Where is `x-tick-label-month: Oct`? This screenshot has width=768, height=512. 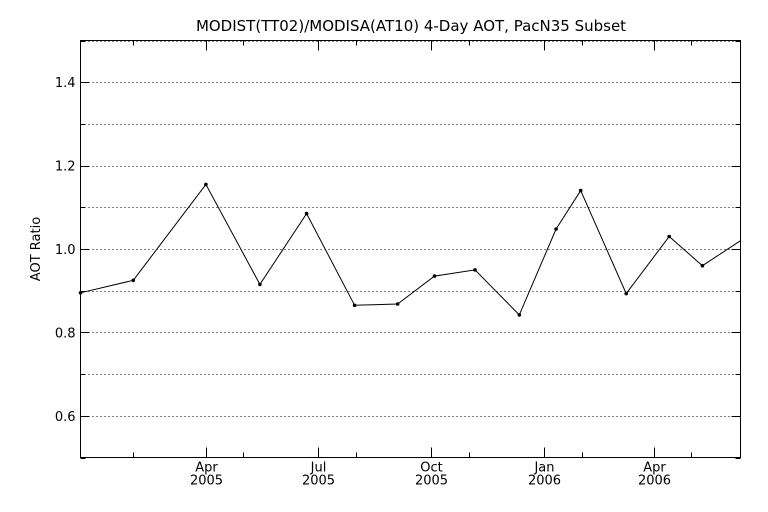 x-tick-label-month: Oct is located at coordinates (431, 468).